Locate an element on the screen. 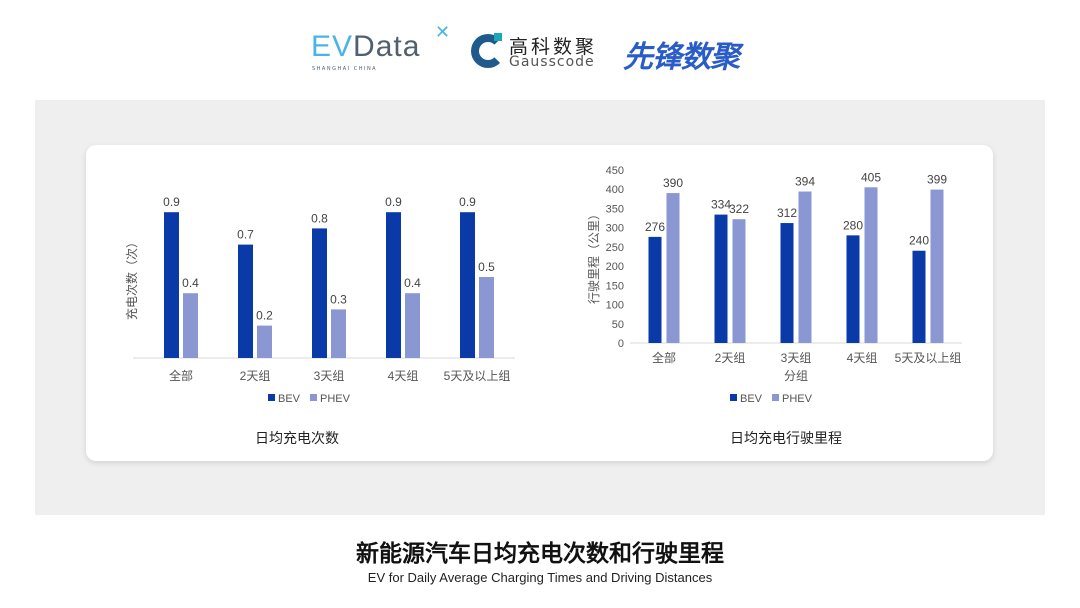 This screenshot has width=1080, height=608. data-label: 280 is located at coordinates (853, 225).